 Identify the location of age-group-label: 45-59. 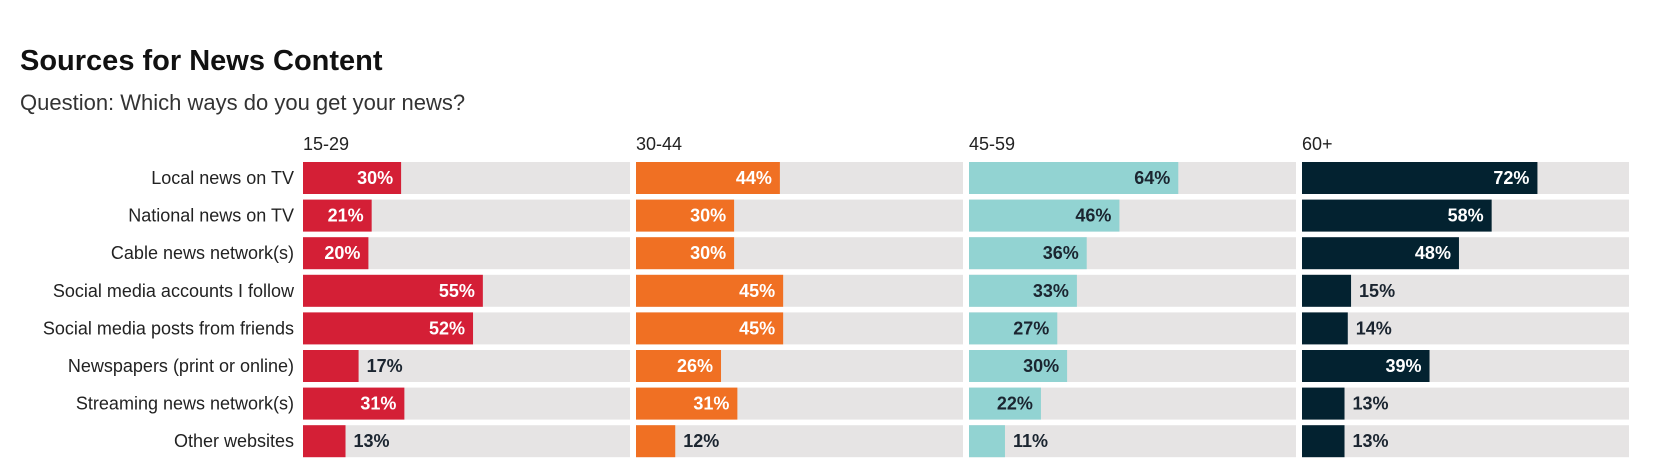
(992, 144).